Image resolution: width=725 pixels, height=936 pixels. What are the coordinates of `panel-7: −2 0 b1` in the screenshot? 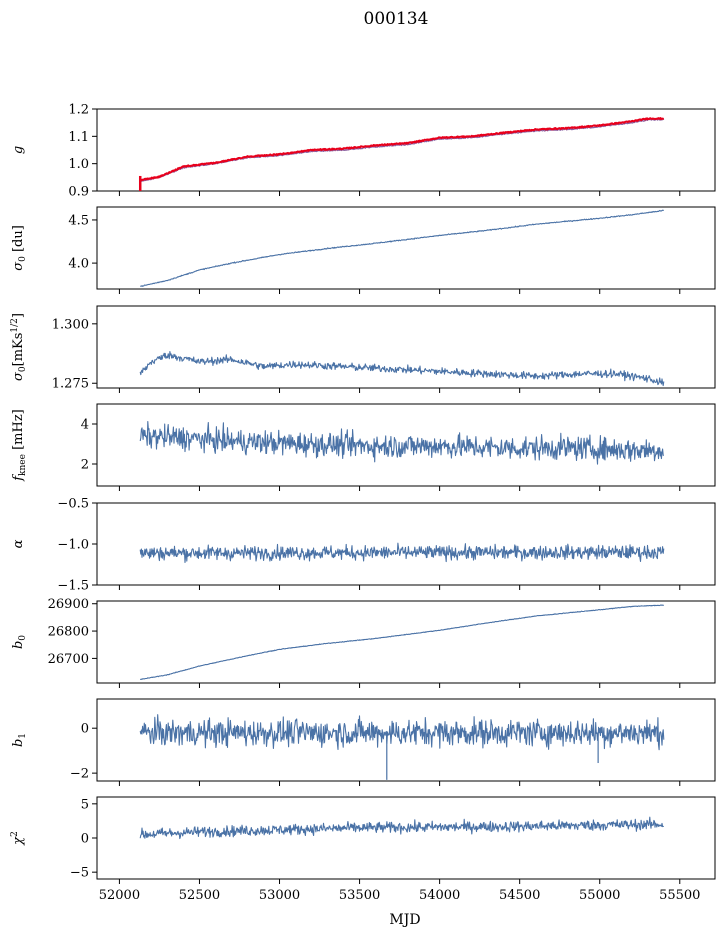 It's located at (363, 742).